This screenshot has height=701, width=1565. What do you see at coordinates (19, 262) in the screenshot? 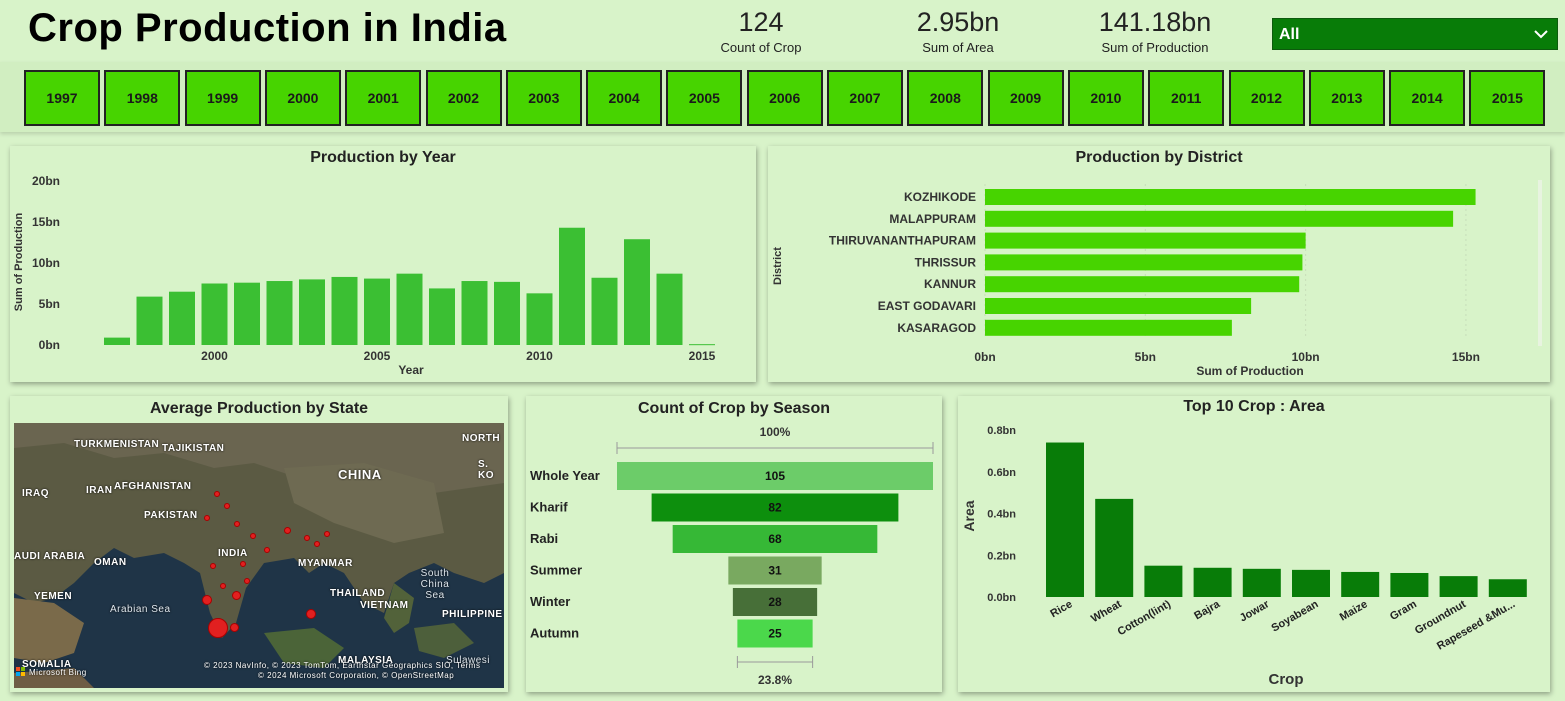
I see `y-axis-title: Sum of Production` at bounding box center [19, 262].